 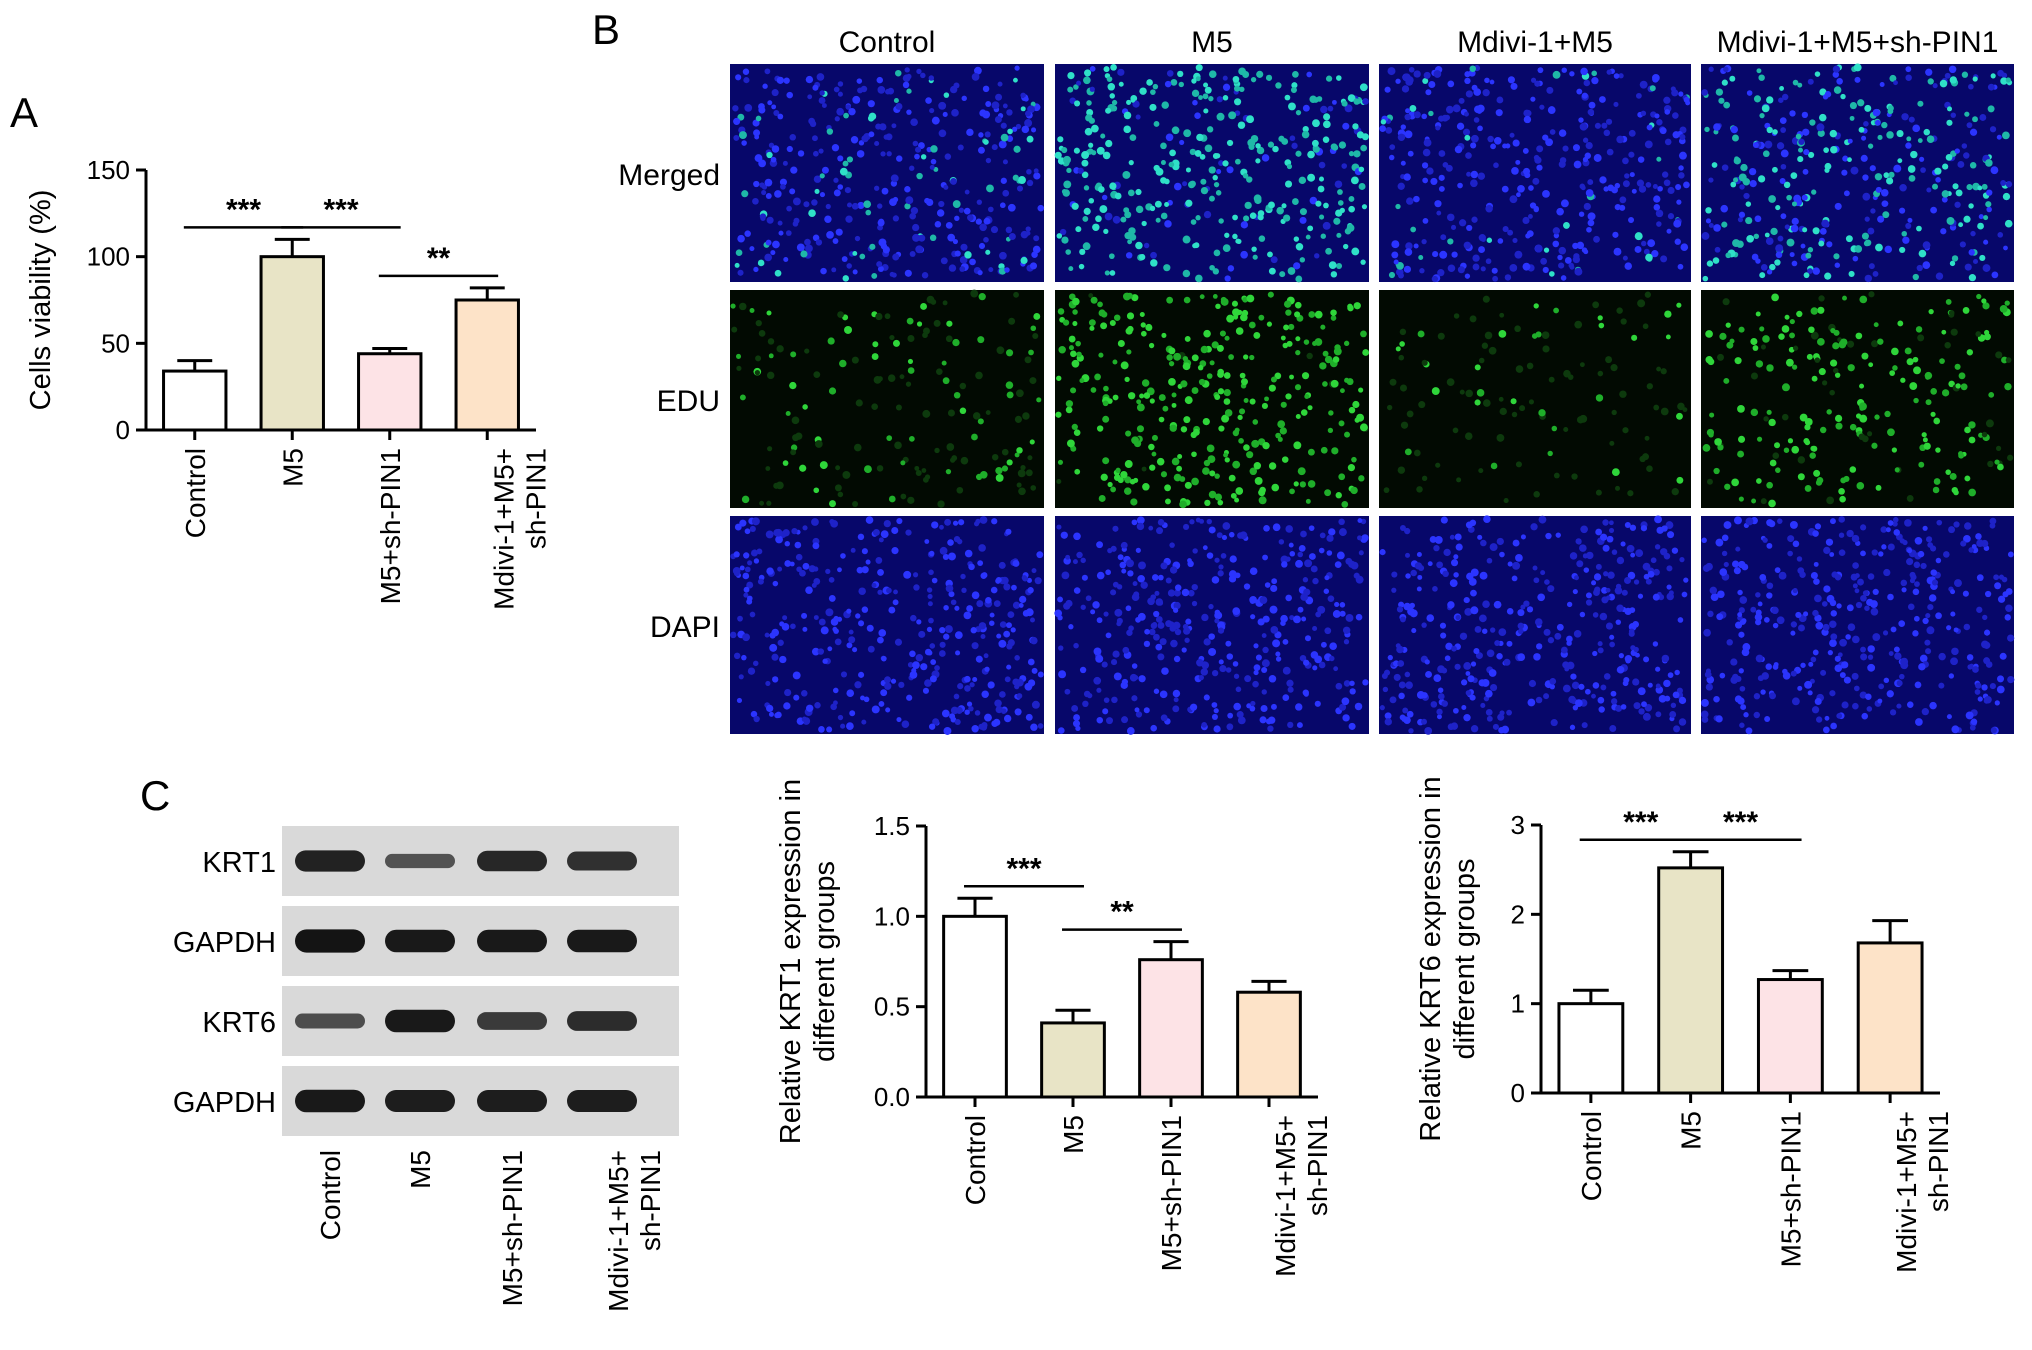 I want to click on significance-label: ***, so click(x=340, y=209).